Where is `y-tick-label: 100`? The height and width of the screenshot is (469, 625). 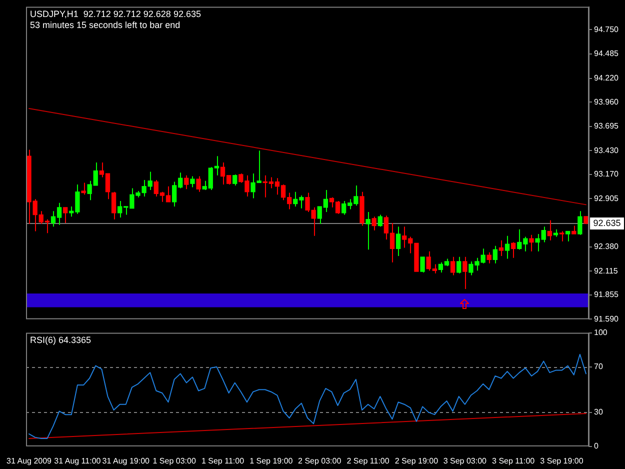 y-tick-label: 100 is located at coordinates (601, 333).